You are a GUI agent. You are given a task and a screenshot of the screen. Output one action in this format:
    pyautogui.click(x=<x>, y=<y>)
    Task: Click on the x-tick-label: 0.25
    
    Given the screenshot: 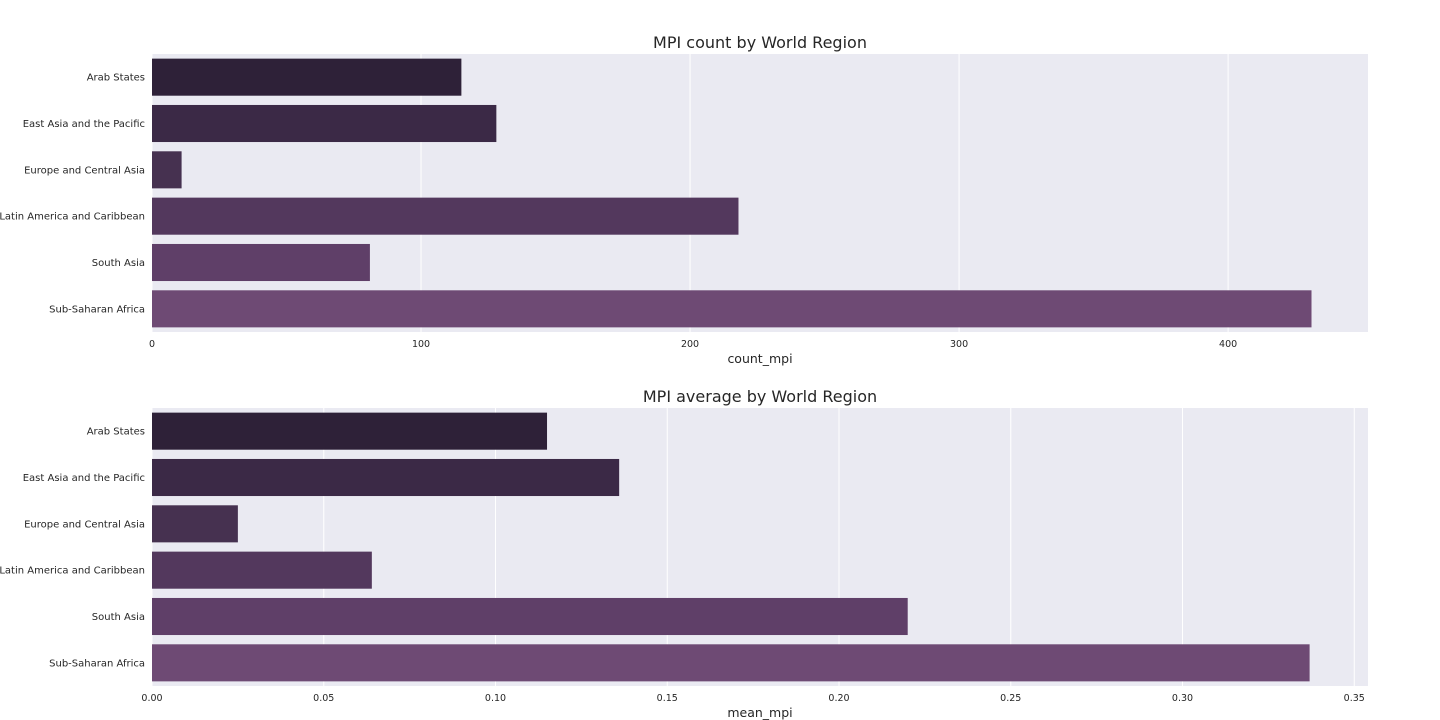 What is the action you would take?
    pyautogui.click(x=1010, y=698)
    